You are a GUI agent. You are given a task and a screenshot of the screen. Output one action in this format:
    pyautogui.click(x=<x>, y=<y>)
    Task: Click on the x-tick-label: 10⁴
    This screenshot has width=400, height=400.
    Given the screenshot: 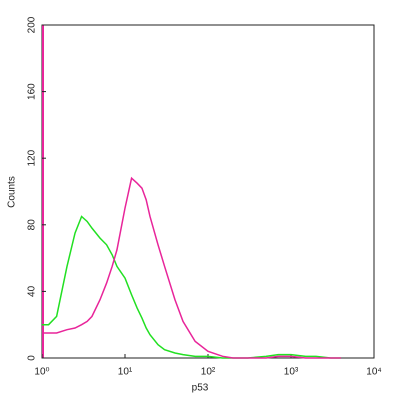 What is the action you would take?
    pyautogui.click(x=373, y=372)
    